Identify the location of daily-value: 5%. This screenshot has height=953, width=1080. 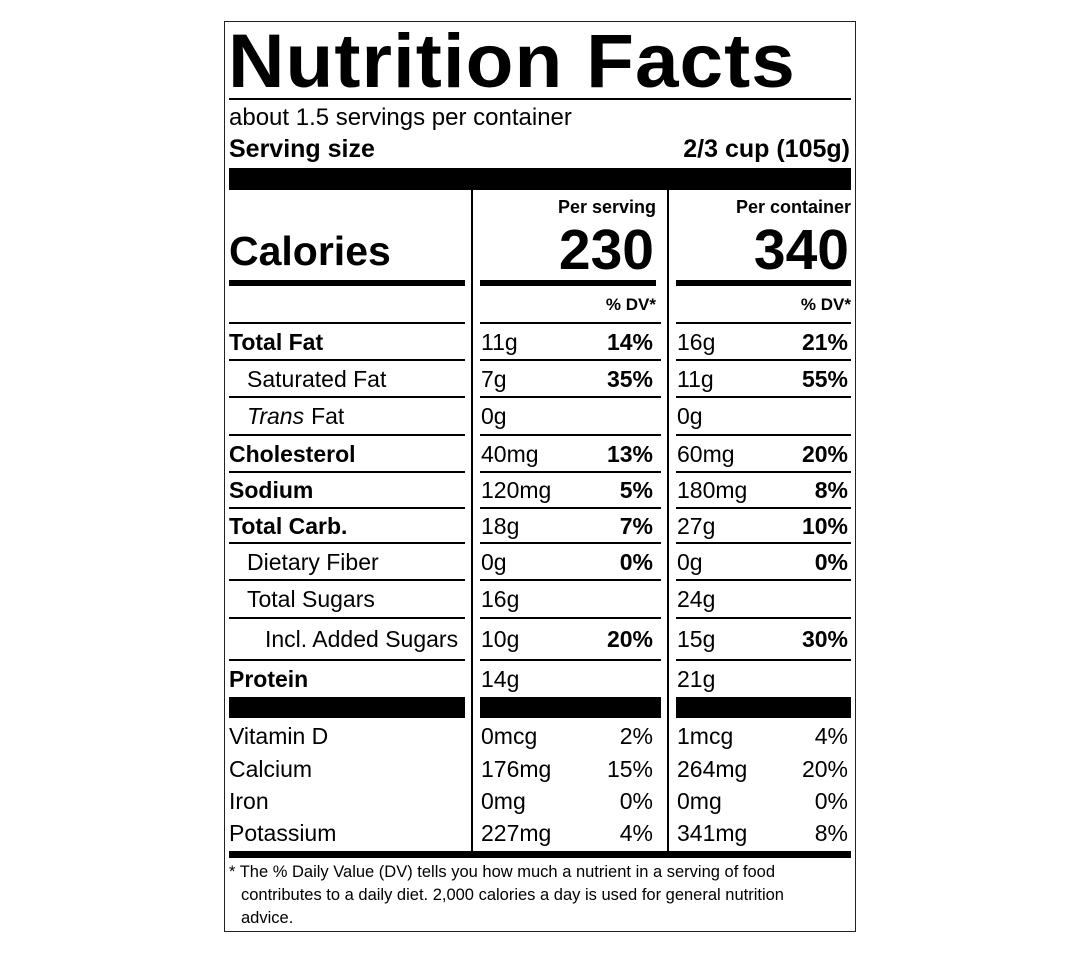
(636, 490).